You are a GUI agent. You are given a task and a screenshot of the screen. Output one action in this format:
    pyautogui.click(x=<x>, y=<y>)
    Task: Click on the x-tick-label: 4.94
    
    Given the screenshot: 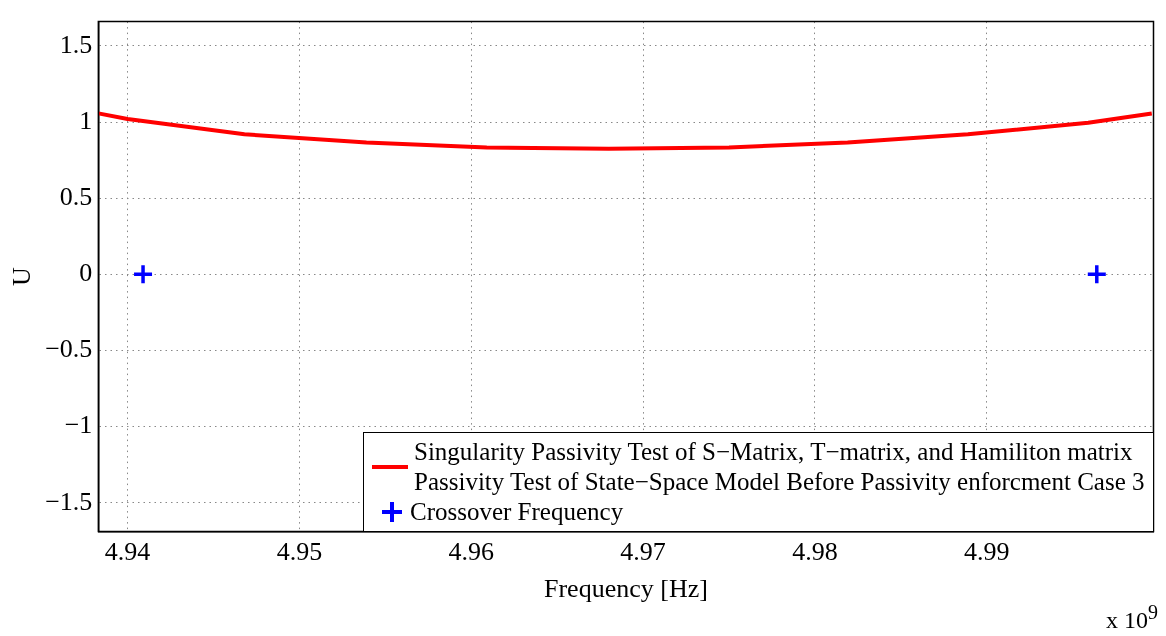 What is the action you would take?
    pyautogui.click(x=127, y=552)
    